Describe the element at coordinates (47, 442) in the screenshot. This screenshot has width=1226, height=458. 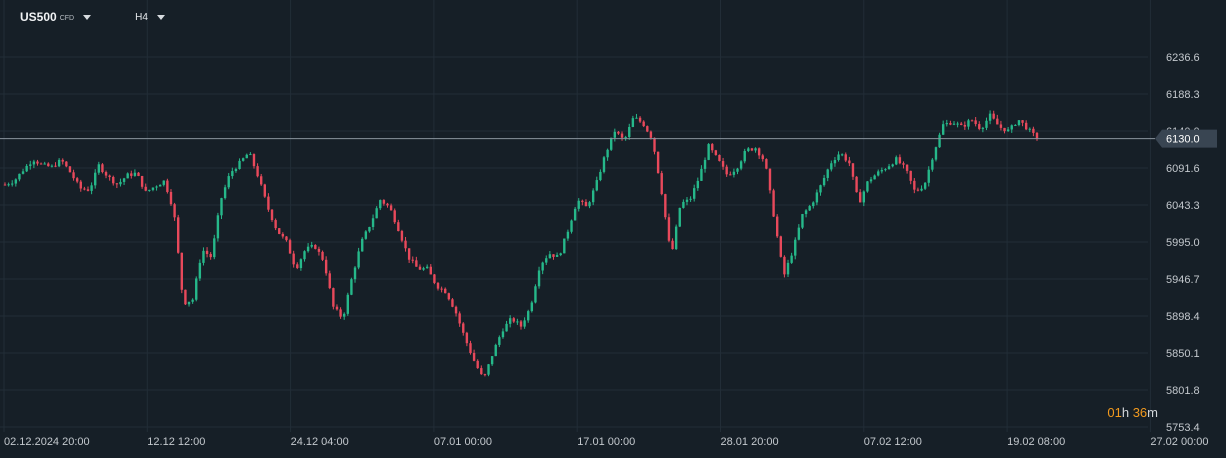
I see `x-tick-label: 02.12.2024 20:00` at that location.